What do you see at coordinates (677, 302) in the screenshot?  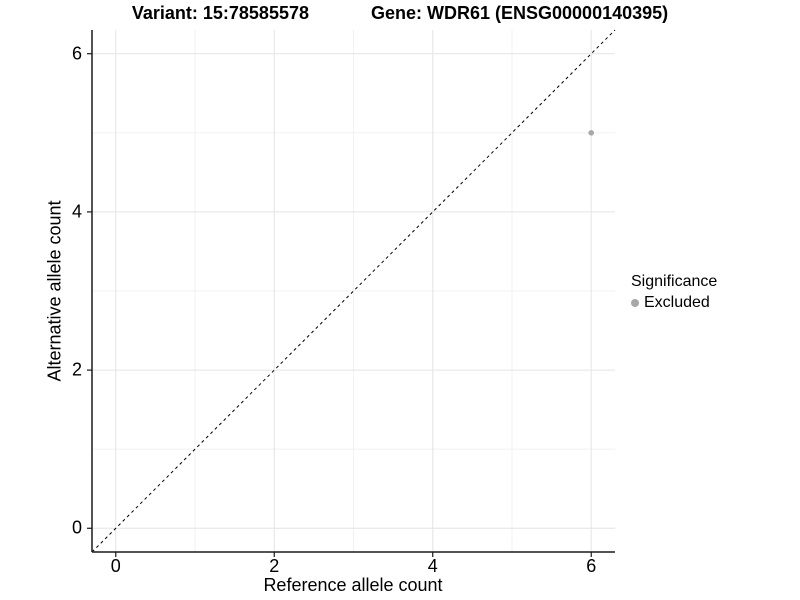 I see `legend-item-label: Excluded` at bounding box center [677, 302].